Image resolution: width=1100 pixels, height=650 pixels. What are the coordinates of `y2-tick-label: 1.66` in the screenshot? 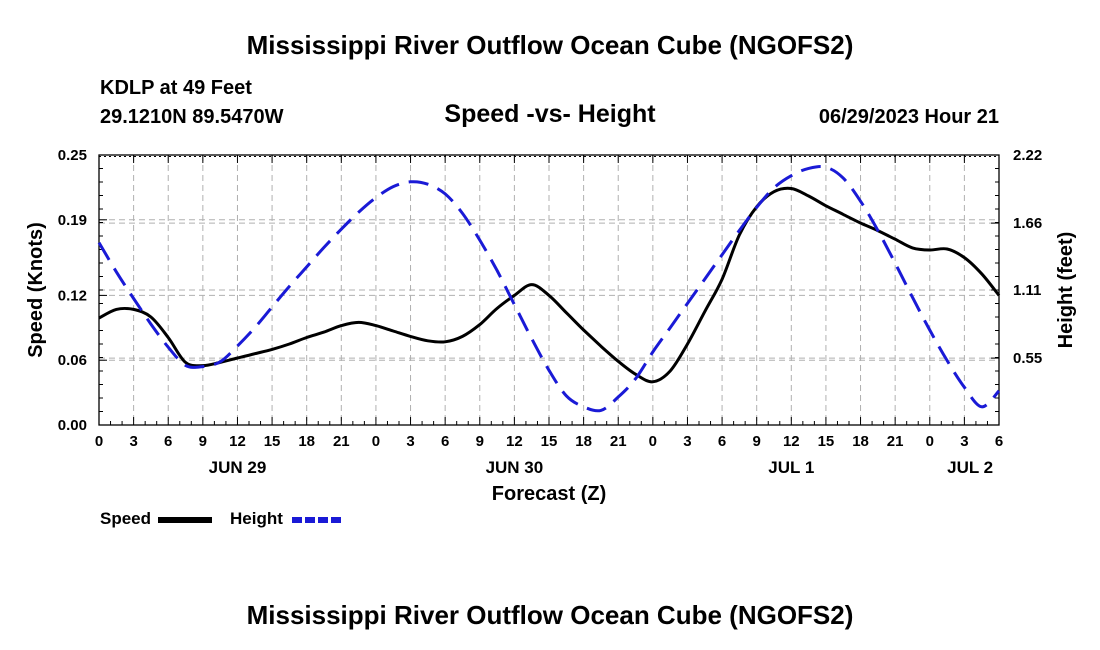 It's located at (1027, 223).